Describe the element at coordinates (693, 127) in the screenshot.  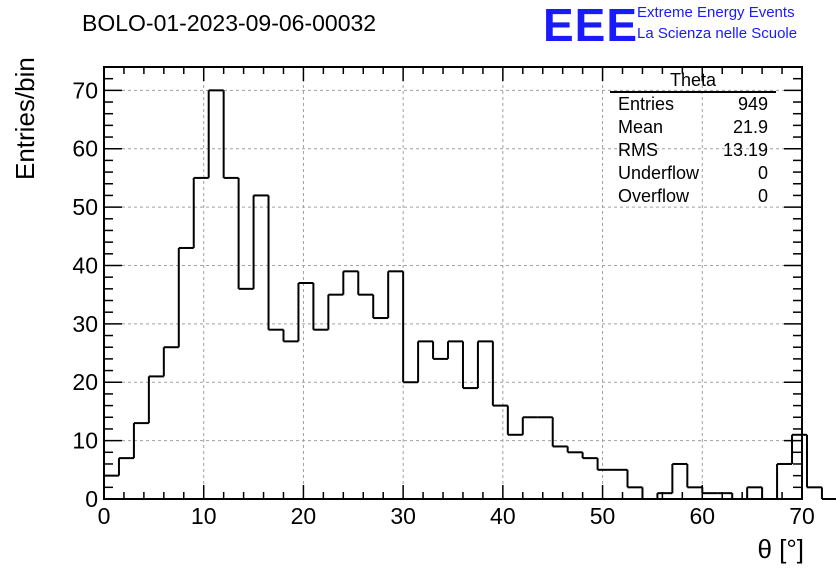
I see `stats-row-mean: Mean 21.9` at that location.